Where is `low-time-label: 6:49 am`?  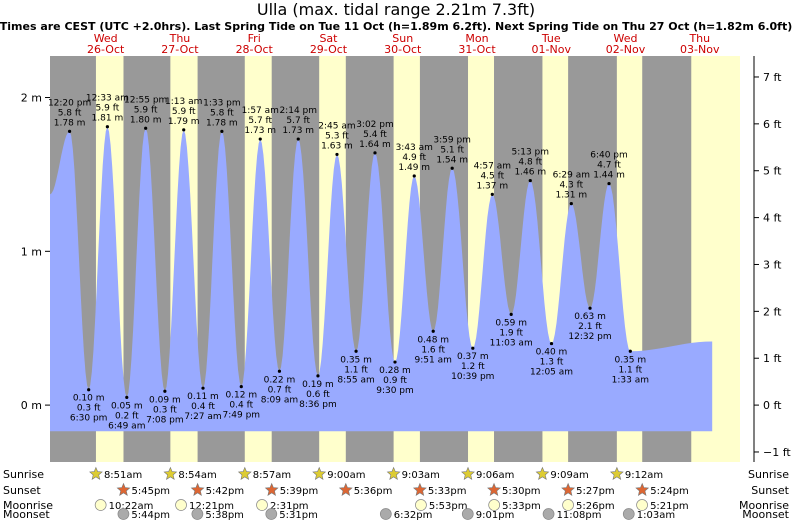 low-time-label: 6:49 am is located at coordinates (126, 426).